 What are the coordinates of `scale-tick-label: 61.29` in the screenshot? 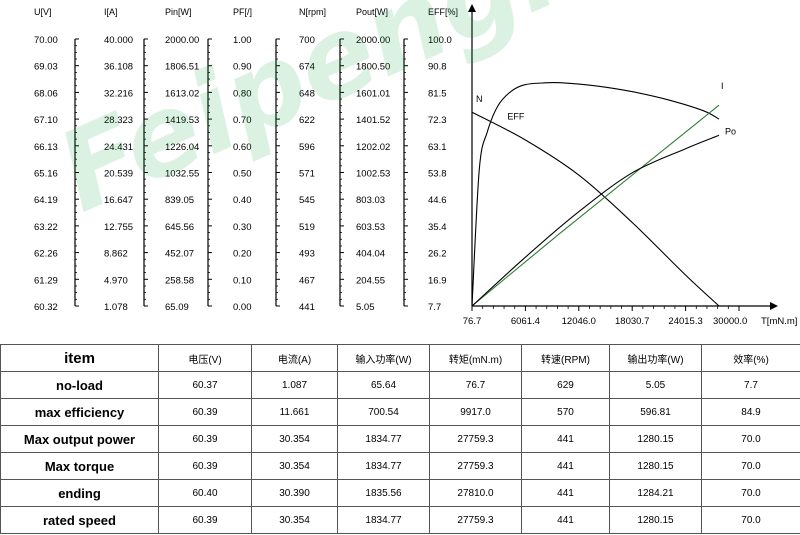 It's located at (46, 280).